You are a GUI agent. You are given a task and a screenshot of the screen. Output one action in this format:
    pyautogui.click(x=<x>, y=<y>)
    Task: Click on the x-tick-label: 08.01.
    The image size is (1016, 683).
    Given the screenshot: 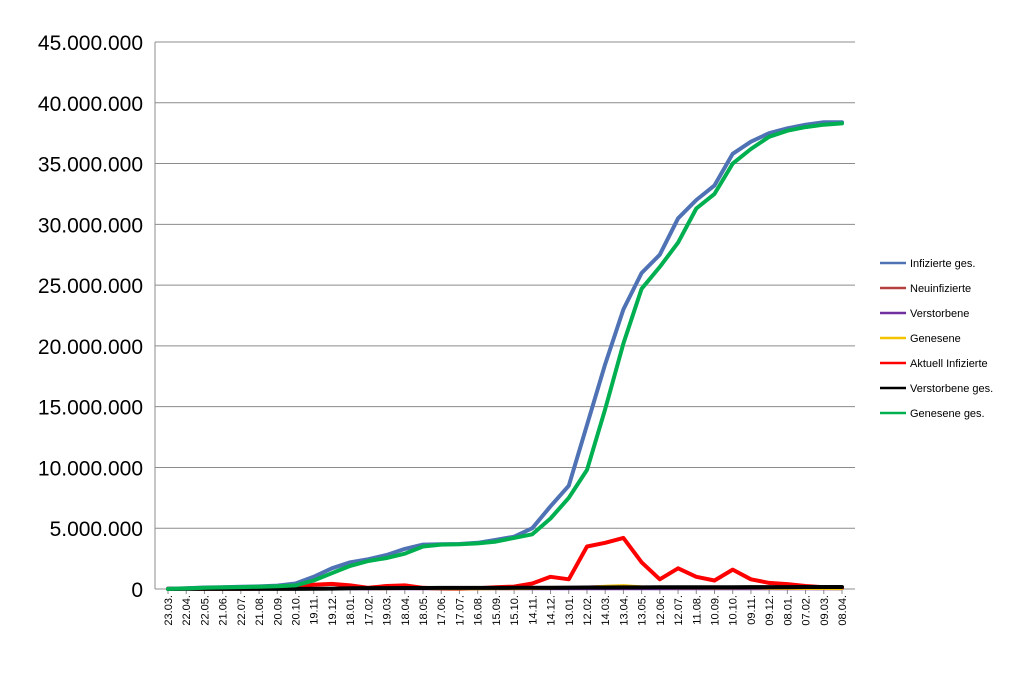 What is the action you would take?
    pyautogui.click(x=788, y=610)
    